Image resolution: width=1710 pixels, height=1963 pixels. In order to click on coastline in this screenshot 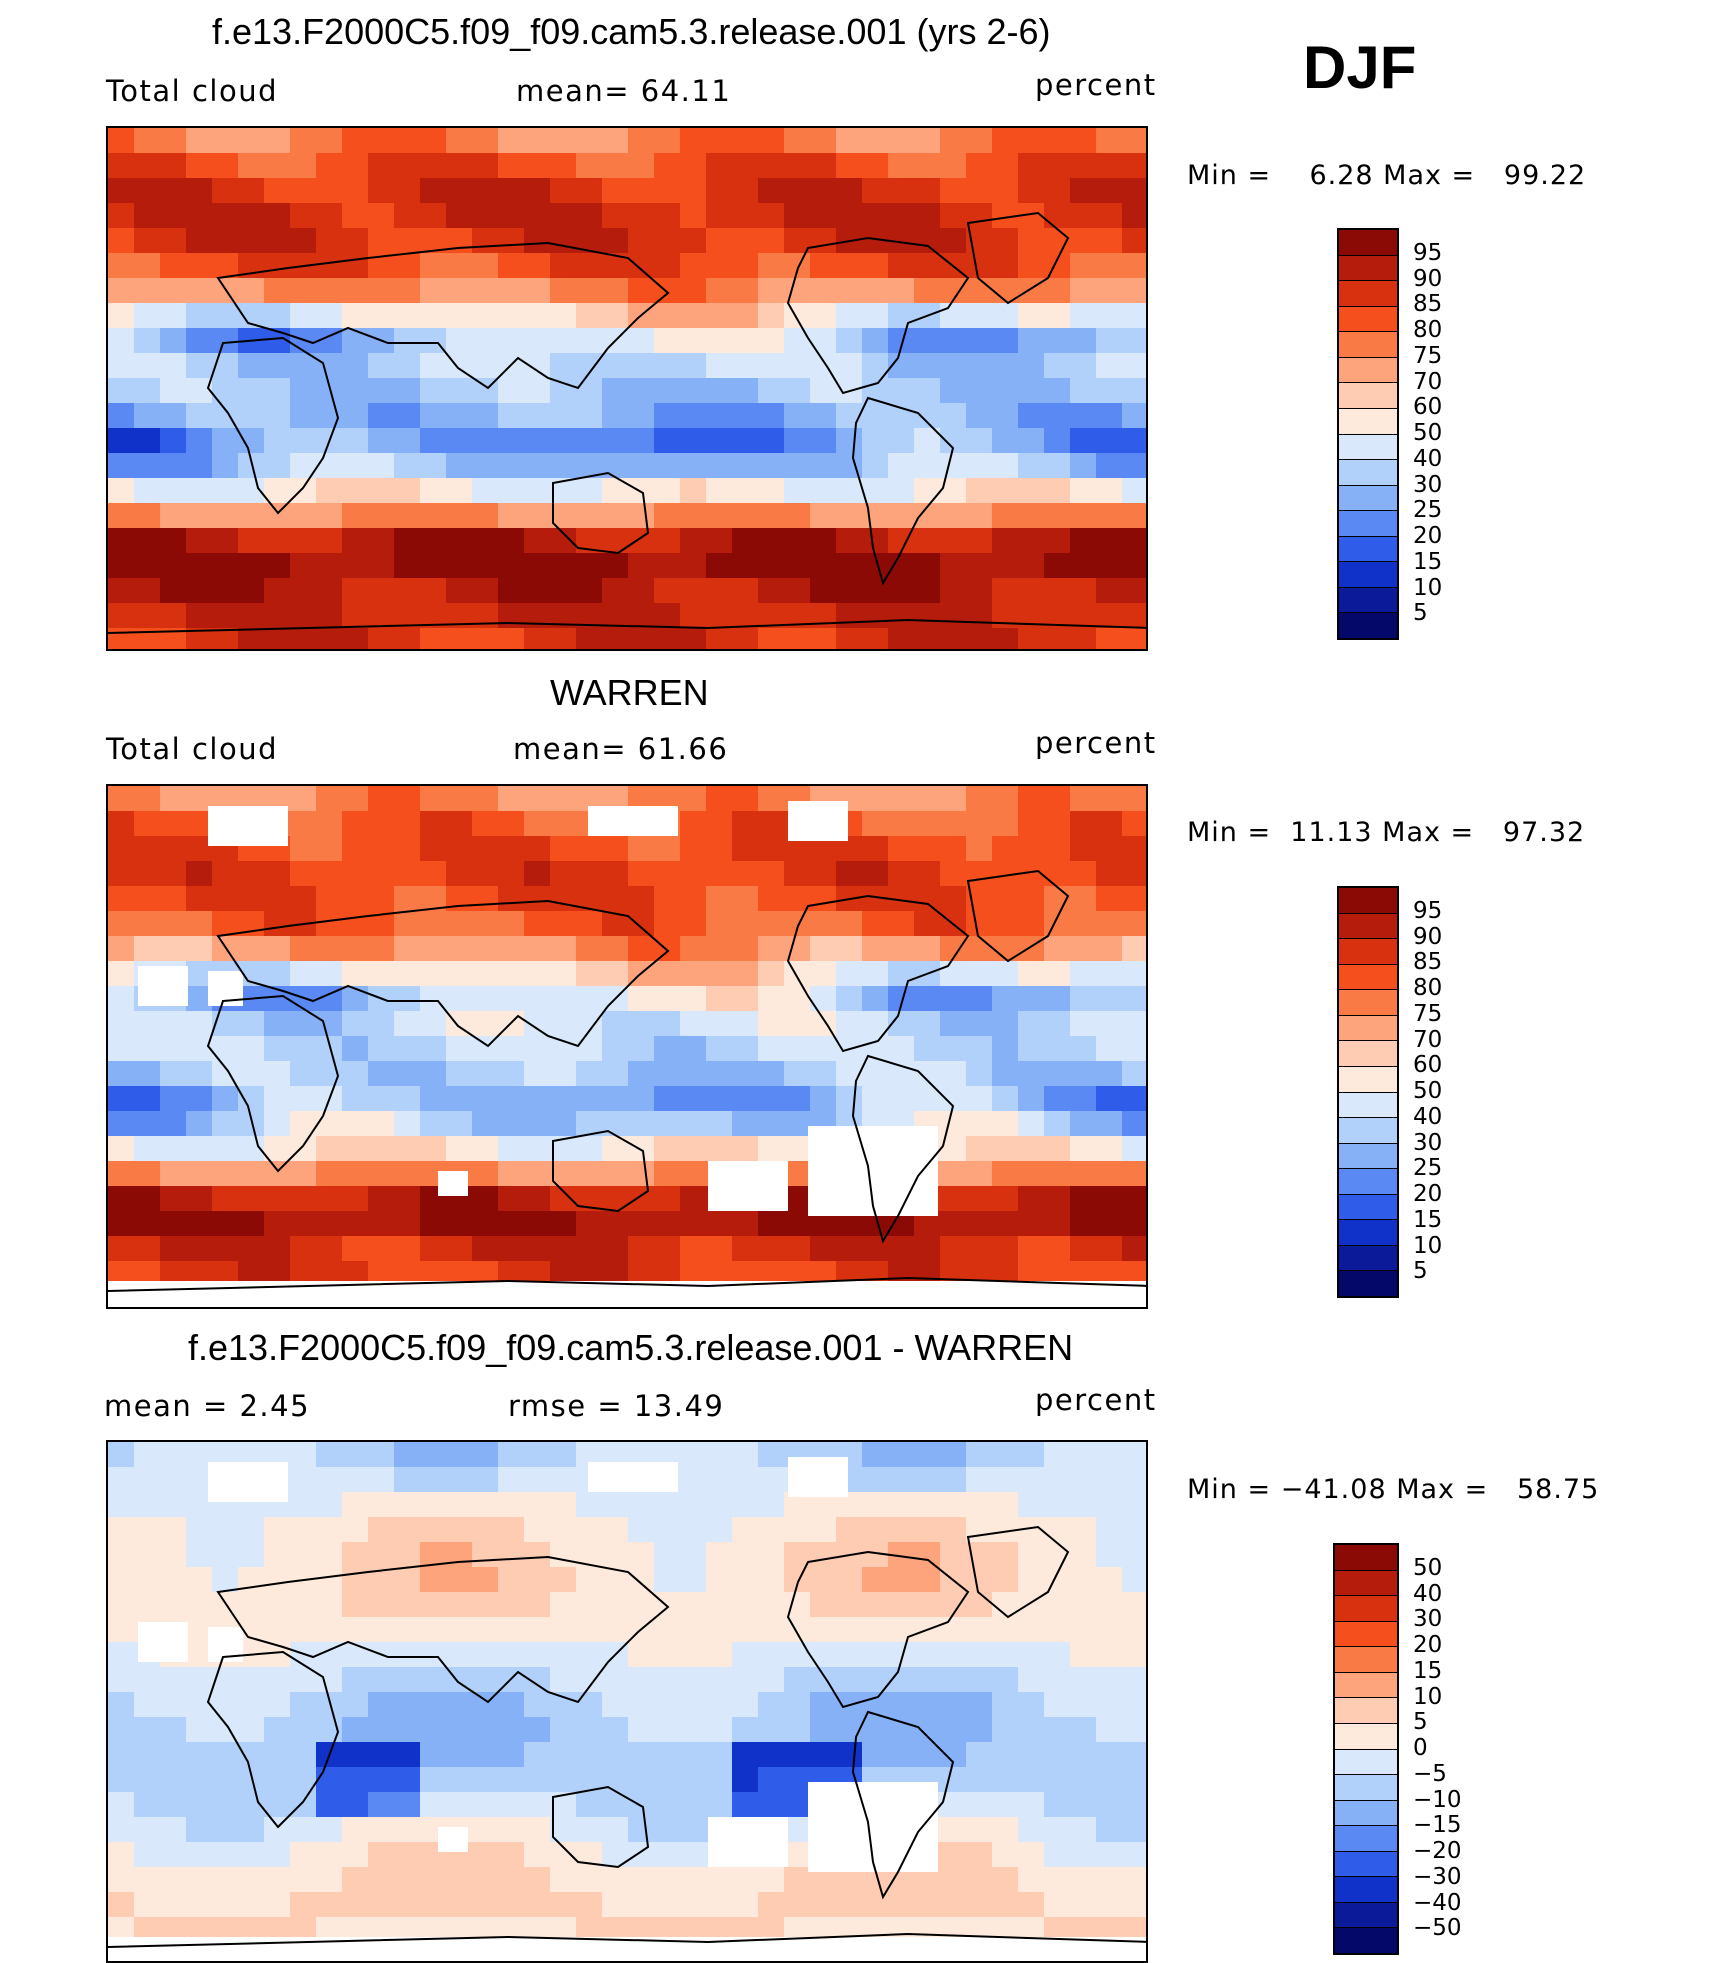, I will do `click(878, 973)`.